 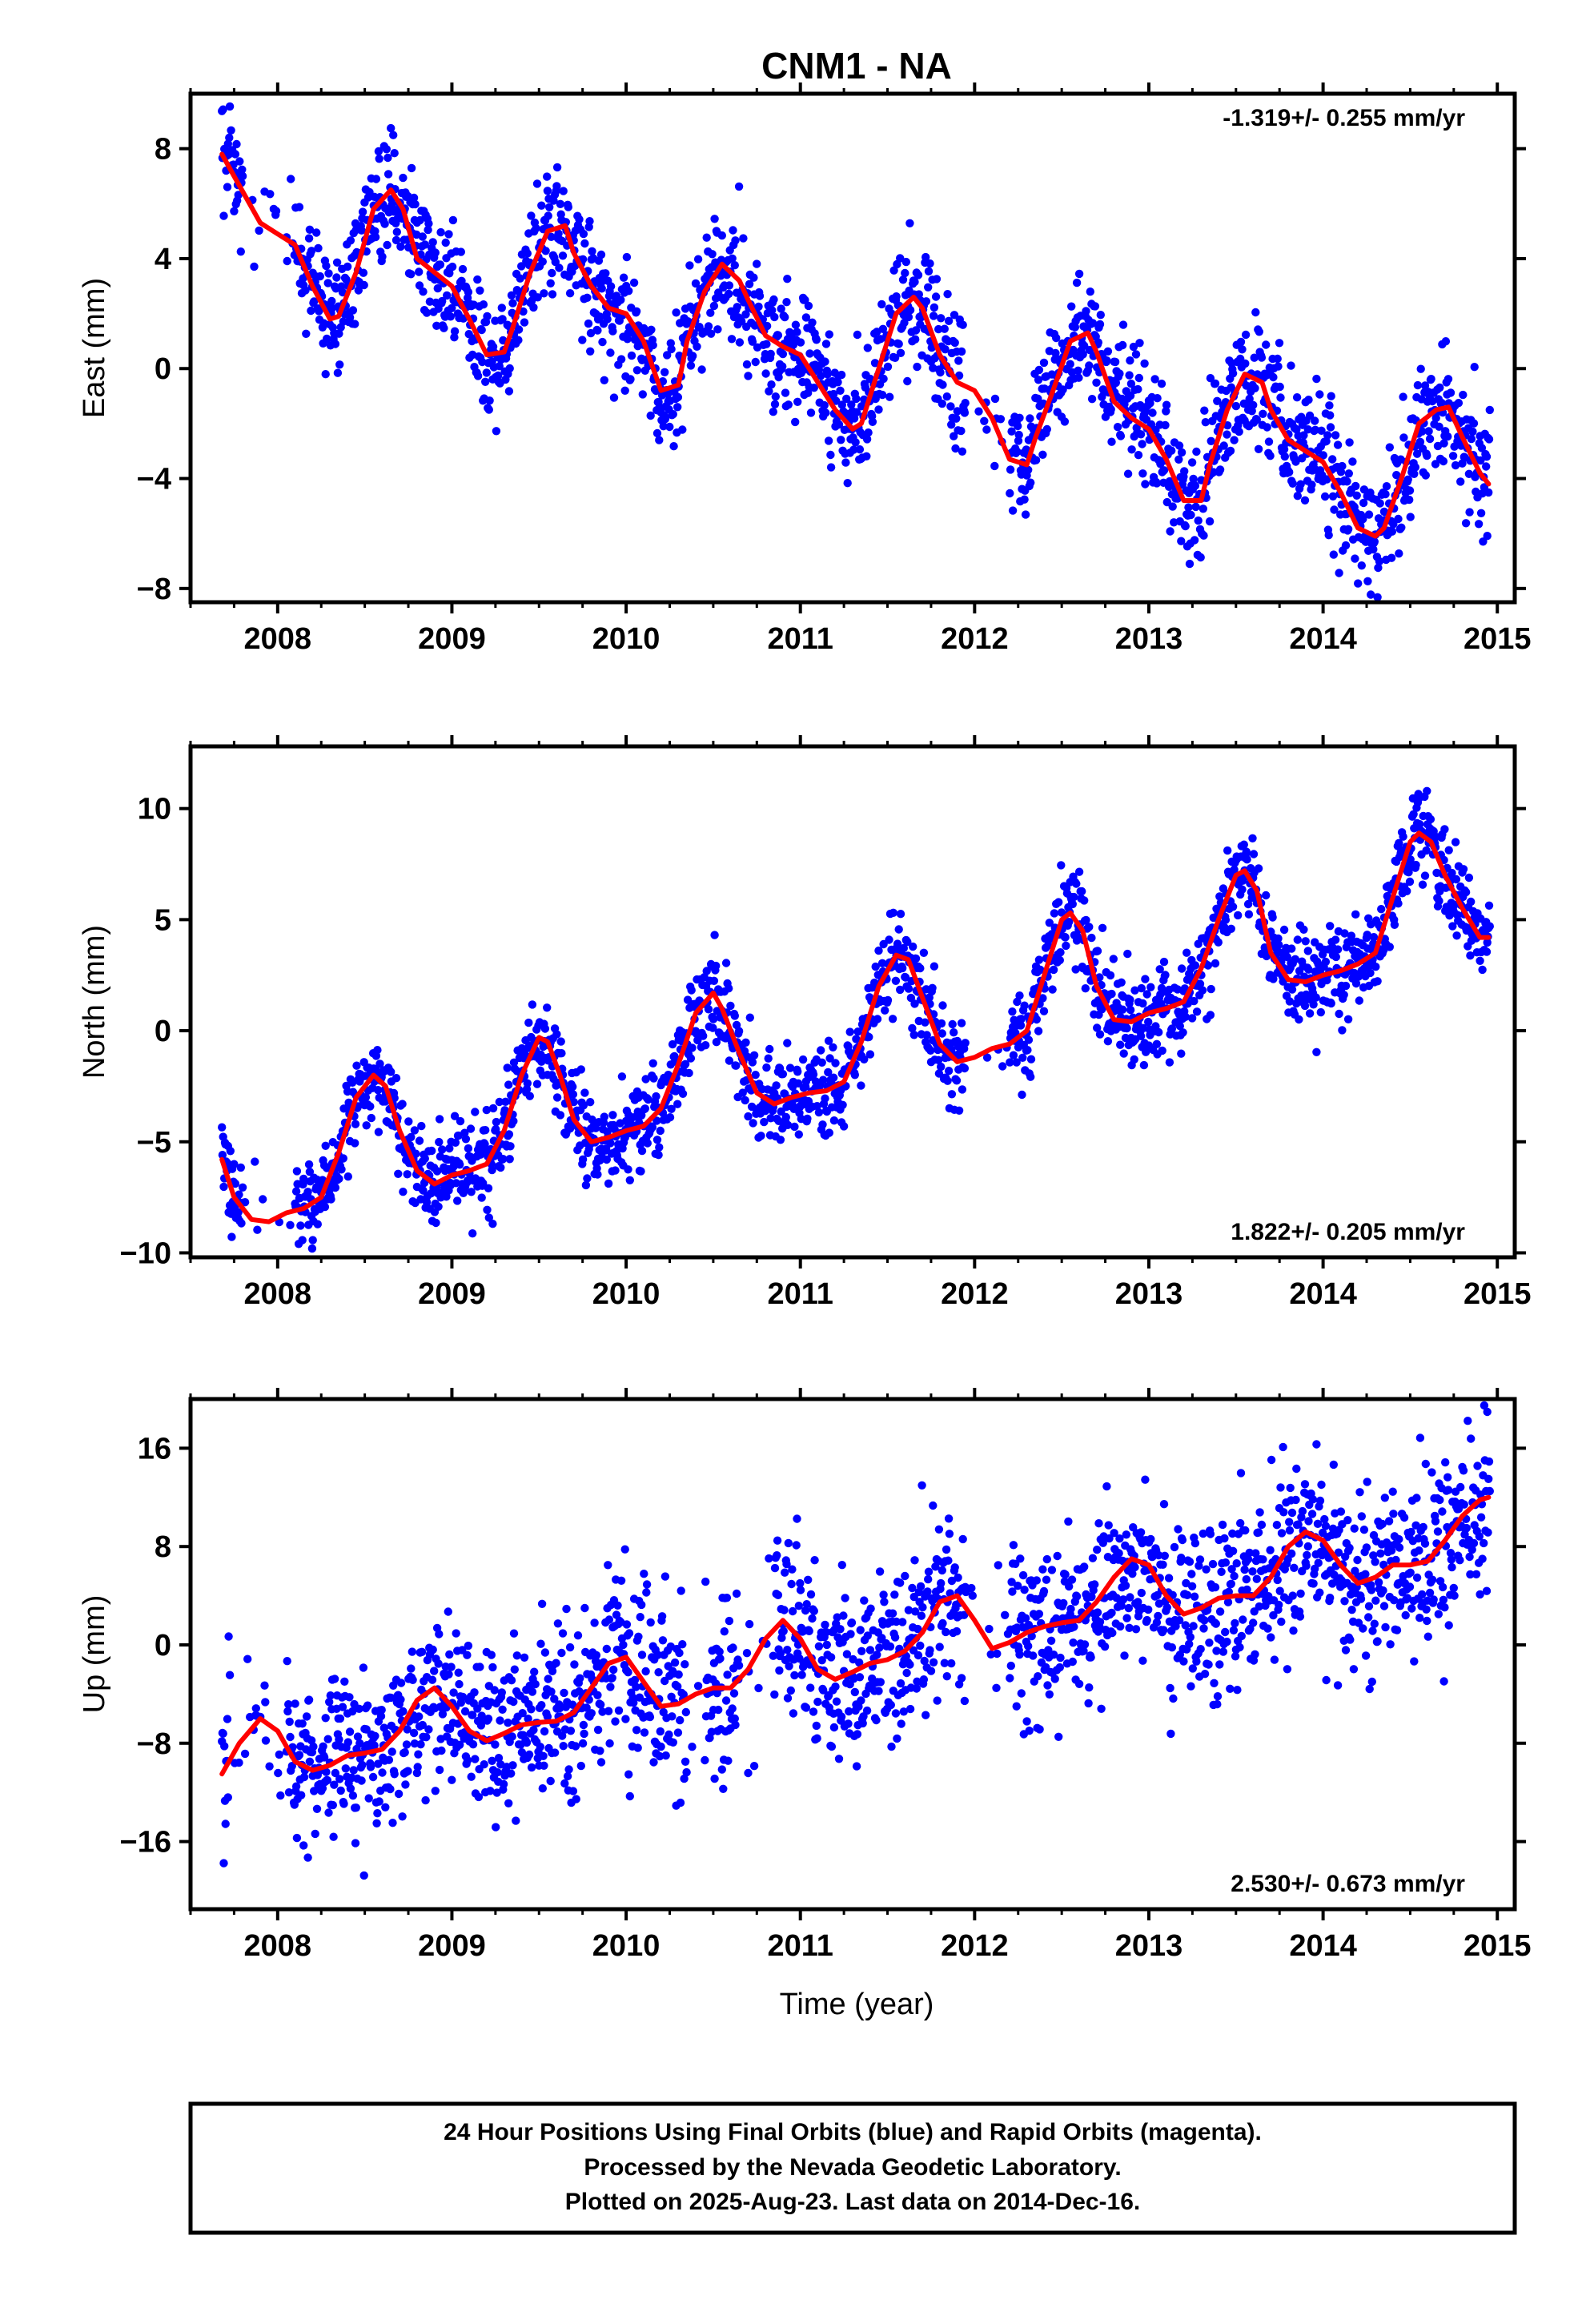 I want to click on x-tick-label: 2013, so click(x=1149, y=639).